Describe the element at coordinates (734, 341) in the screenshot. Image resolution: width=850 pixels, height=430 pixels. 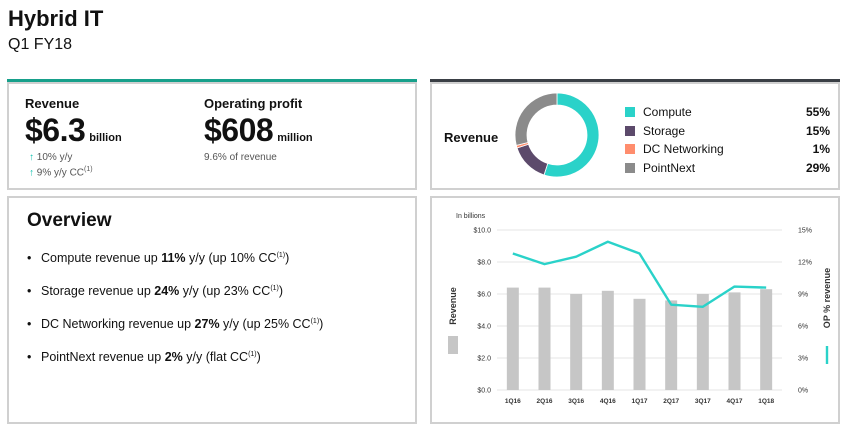
I see `bar-4Q17` at that location.